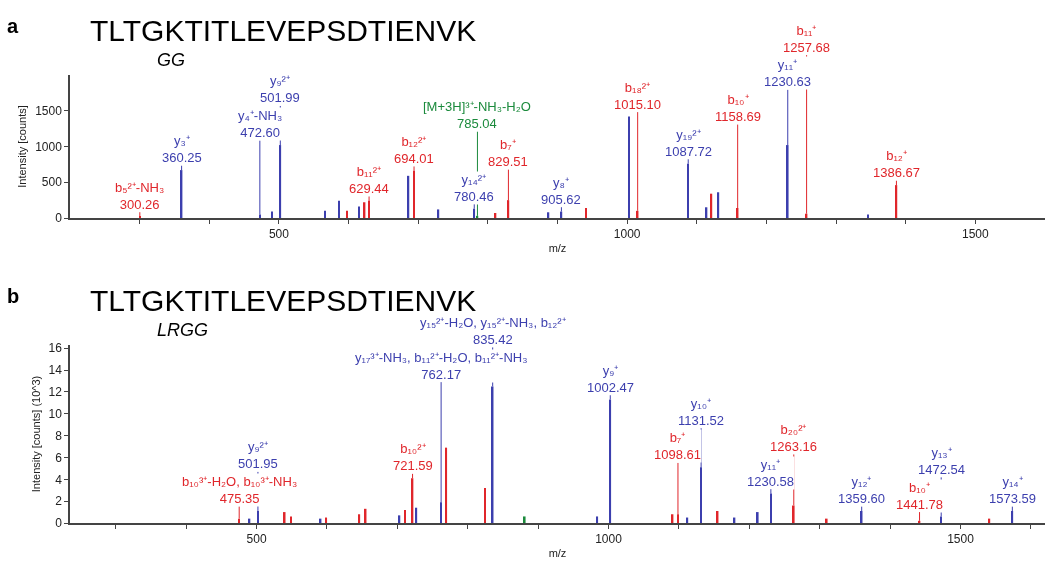 The width and height of the screenshot is (1057, 563). Describe the element at coordinates (171, 60) in the screenshot. I see `text: GG` at that location.